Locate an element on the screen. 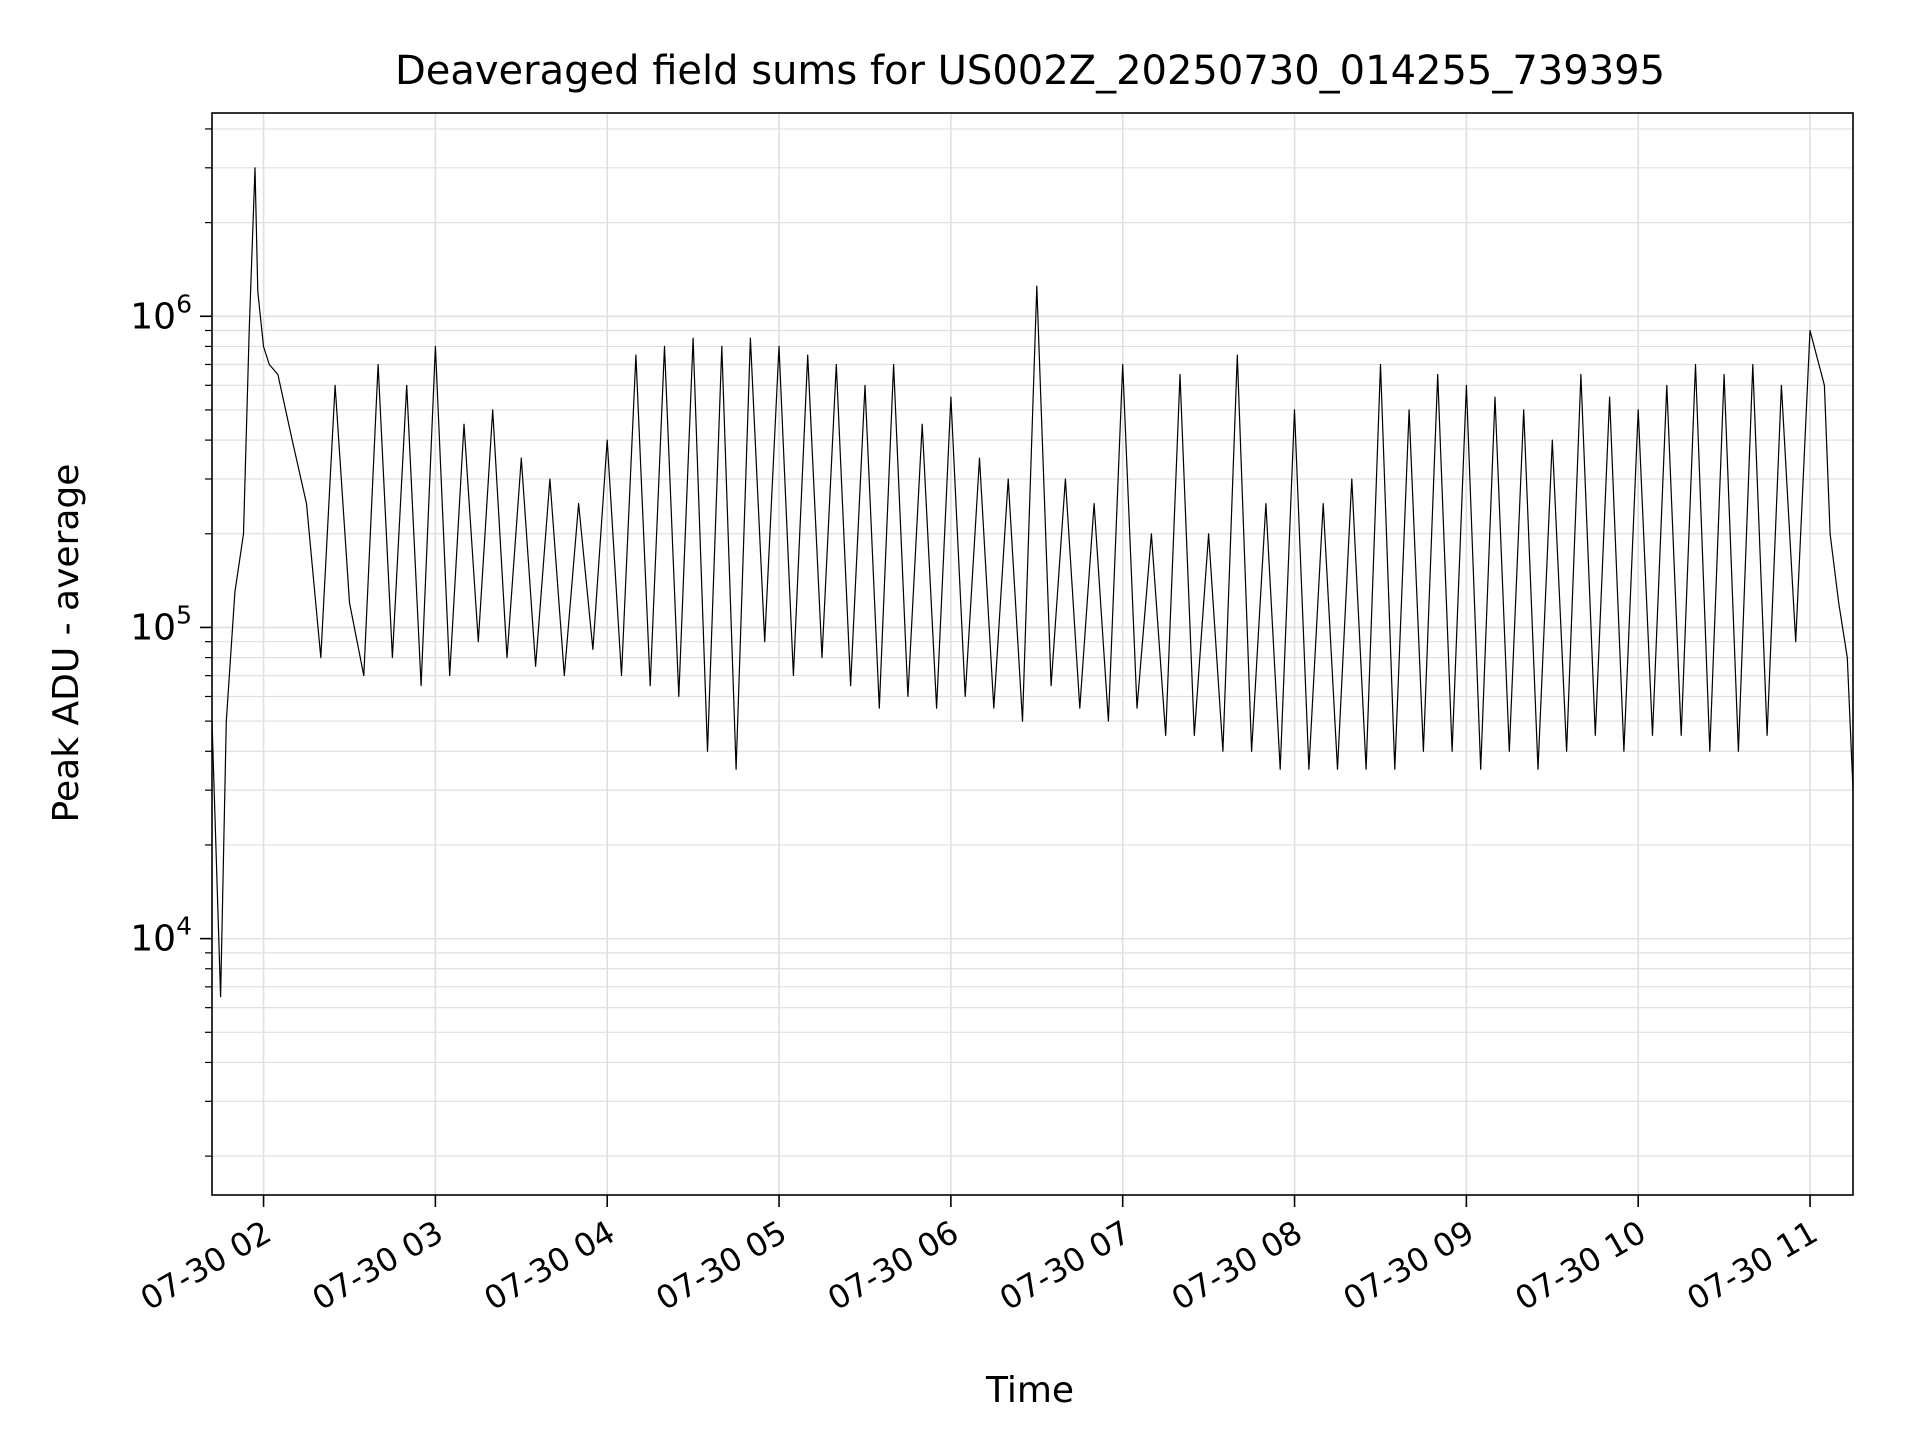 This screenshot has width=1920, height=1440. y-tick-label: 10⁴ is located at coordinates (161, 936).